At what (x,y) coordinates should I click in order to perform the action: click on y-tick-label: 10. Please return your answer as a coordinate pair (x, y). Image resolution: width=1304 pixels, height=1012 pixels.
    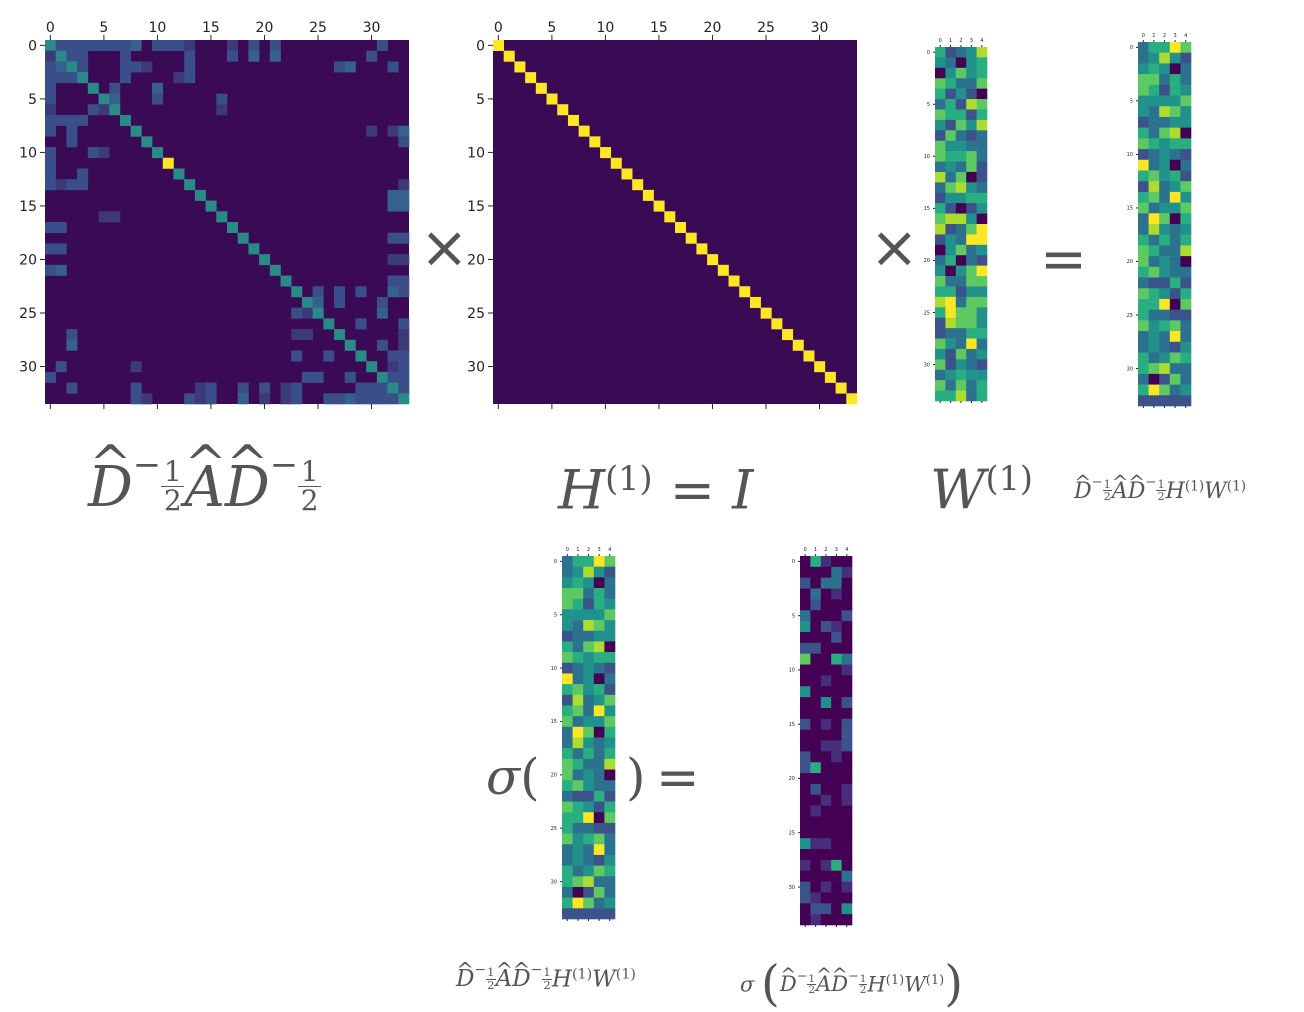
    Looking at the image, I should click on (554, 669).